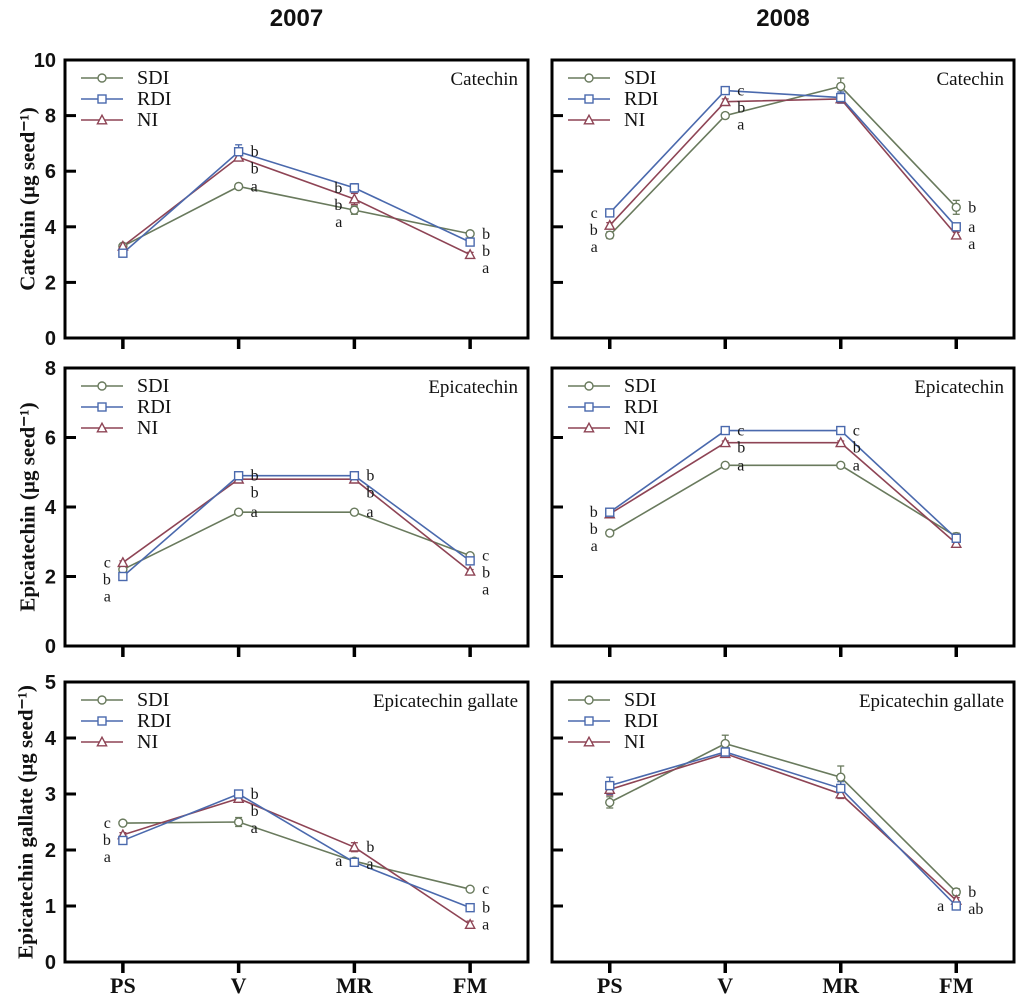 This screenshot has height=996, width=1024. What do you see at coordinates (484, 79) in the screenshot?
I see `panel-label: Catechin` at bounding box center [484, 79].